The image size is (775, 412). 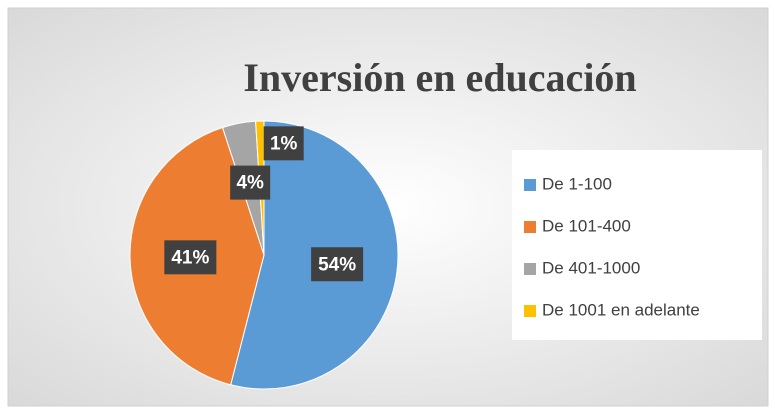 What do you see at coordinates (621, 309) in the screenshot?
I see `legend-label: De 1001 en adelante` at bounding box center [621, 309].